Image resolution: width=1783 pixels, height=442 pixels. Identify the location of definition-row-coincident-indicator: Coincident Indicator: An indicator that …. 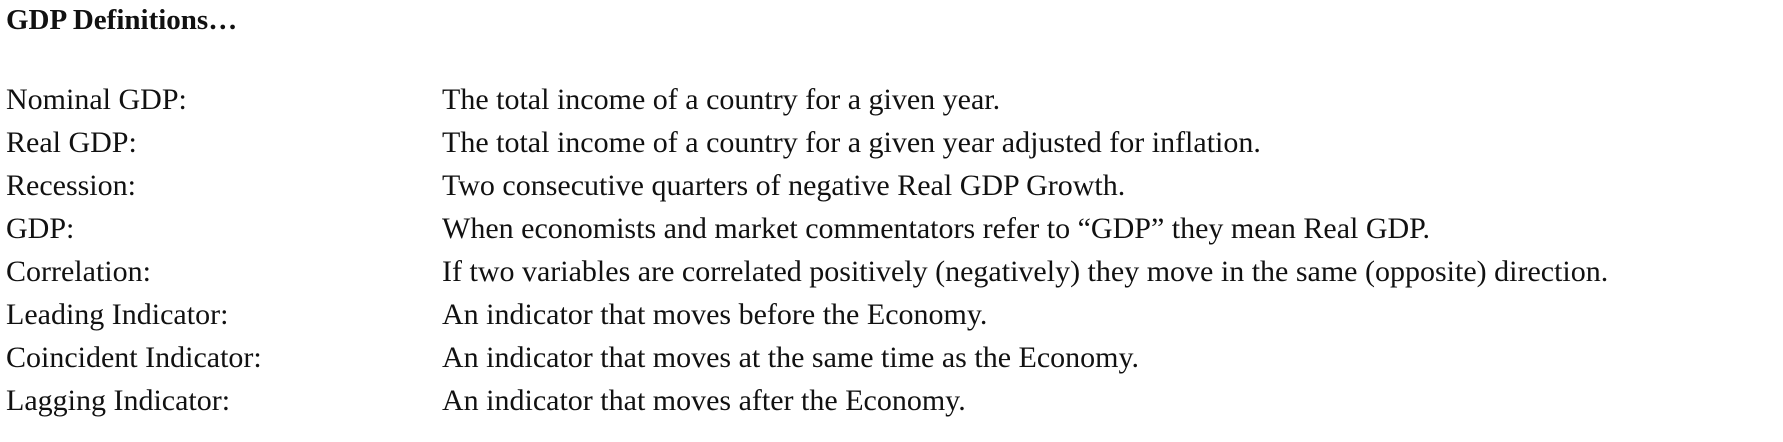
(891, 357).